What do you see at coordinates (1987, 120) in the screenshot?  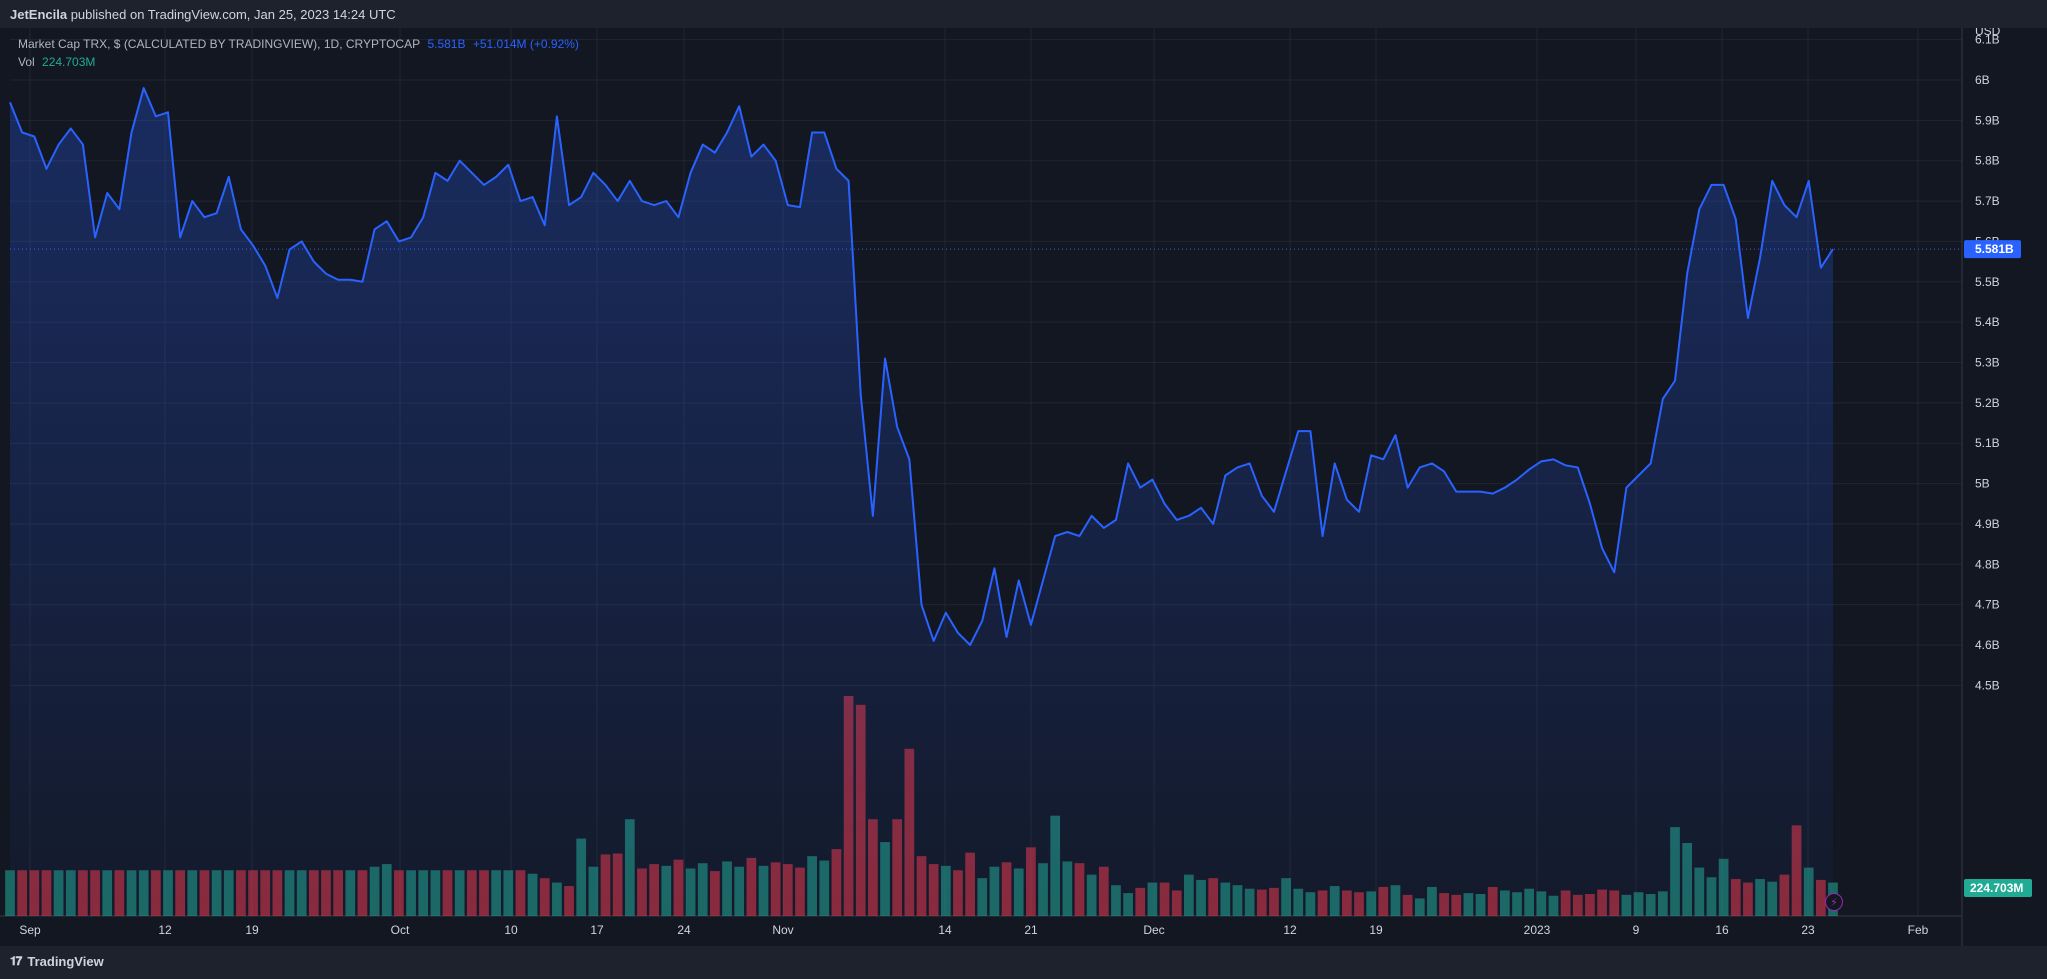 I see `y-tick-label: 5.9B` at bounding box center [1987, 120].